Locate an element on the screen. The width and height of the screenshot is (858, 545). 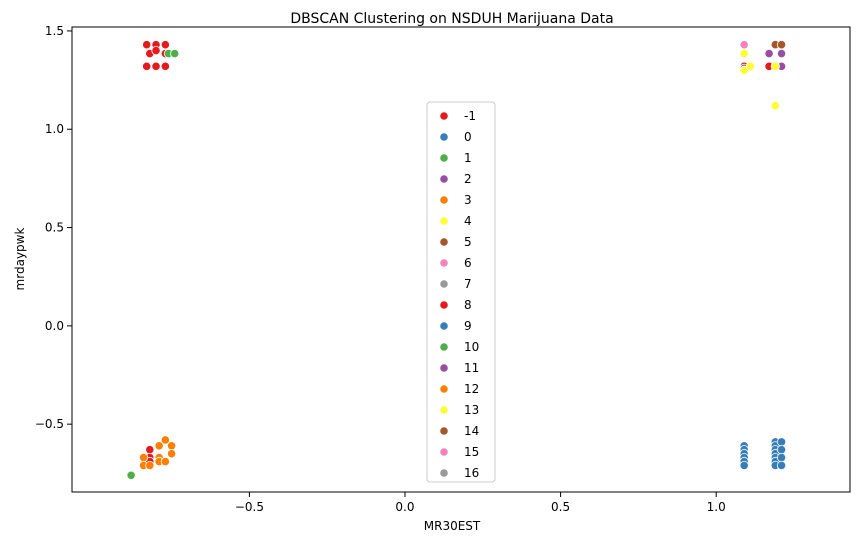
legend-label-cluster-6: 6 is located at coordinates (468, 263).